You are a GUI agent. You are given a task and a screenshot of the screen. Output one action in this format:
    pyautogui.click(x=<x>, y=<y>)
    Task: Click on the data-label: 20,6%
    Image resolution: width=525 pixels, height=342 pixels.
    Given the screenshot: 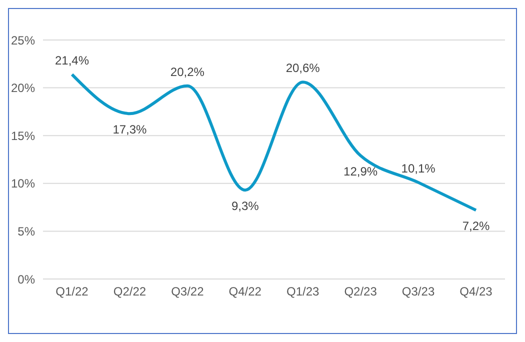 What is the action you would take?
    pyautogui.click(x=303, y=68)
    